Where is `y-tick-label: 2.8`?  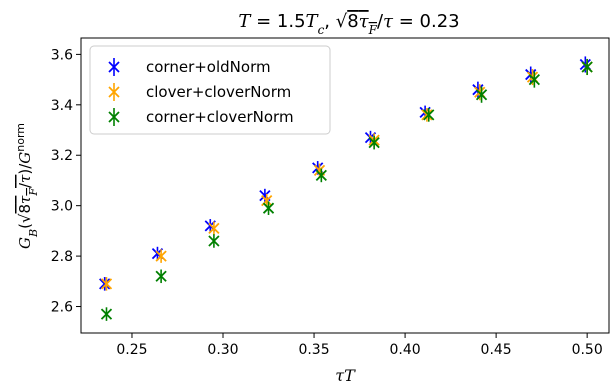
y-tick-label: 2.8 is located at coordinates (62, 257).